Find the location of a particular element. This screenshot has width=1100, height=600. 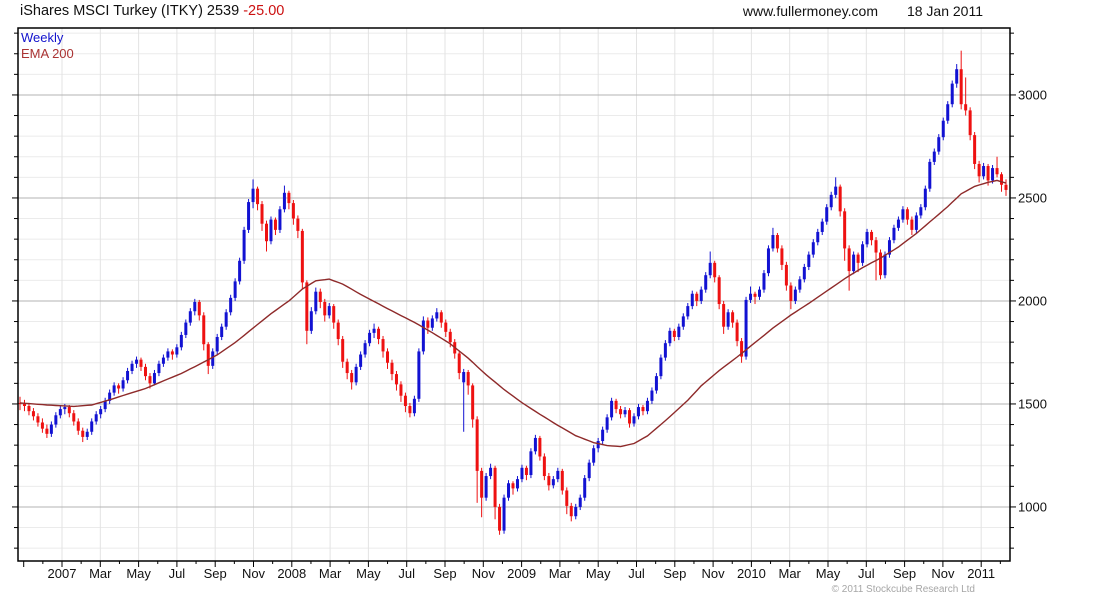

legend: Weekly EMA 200 is located at coordinates (47, 46).